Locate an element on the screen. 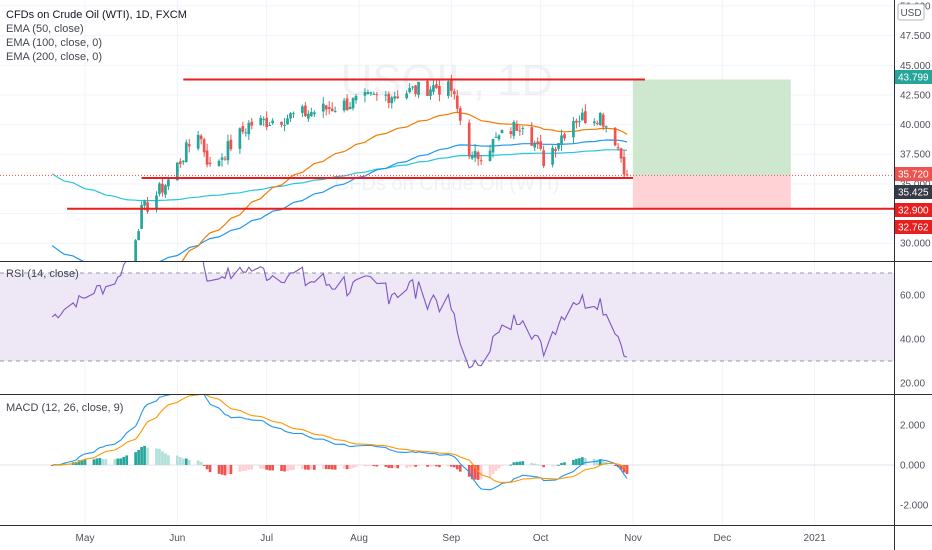  currency-label: USD is located at coordinates (910, 13).